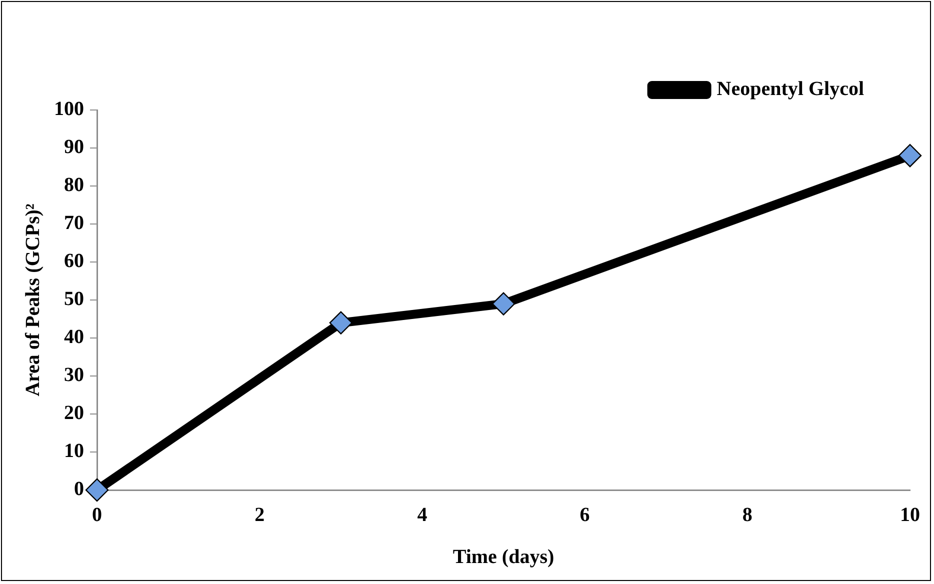 This screenshot has width=934, height=584. I want to click on y-tick-label: 90, so click(74, 147).